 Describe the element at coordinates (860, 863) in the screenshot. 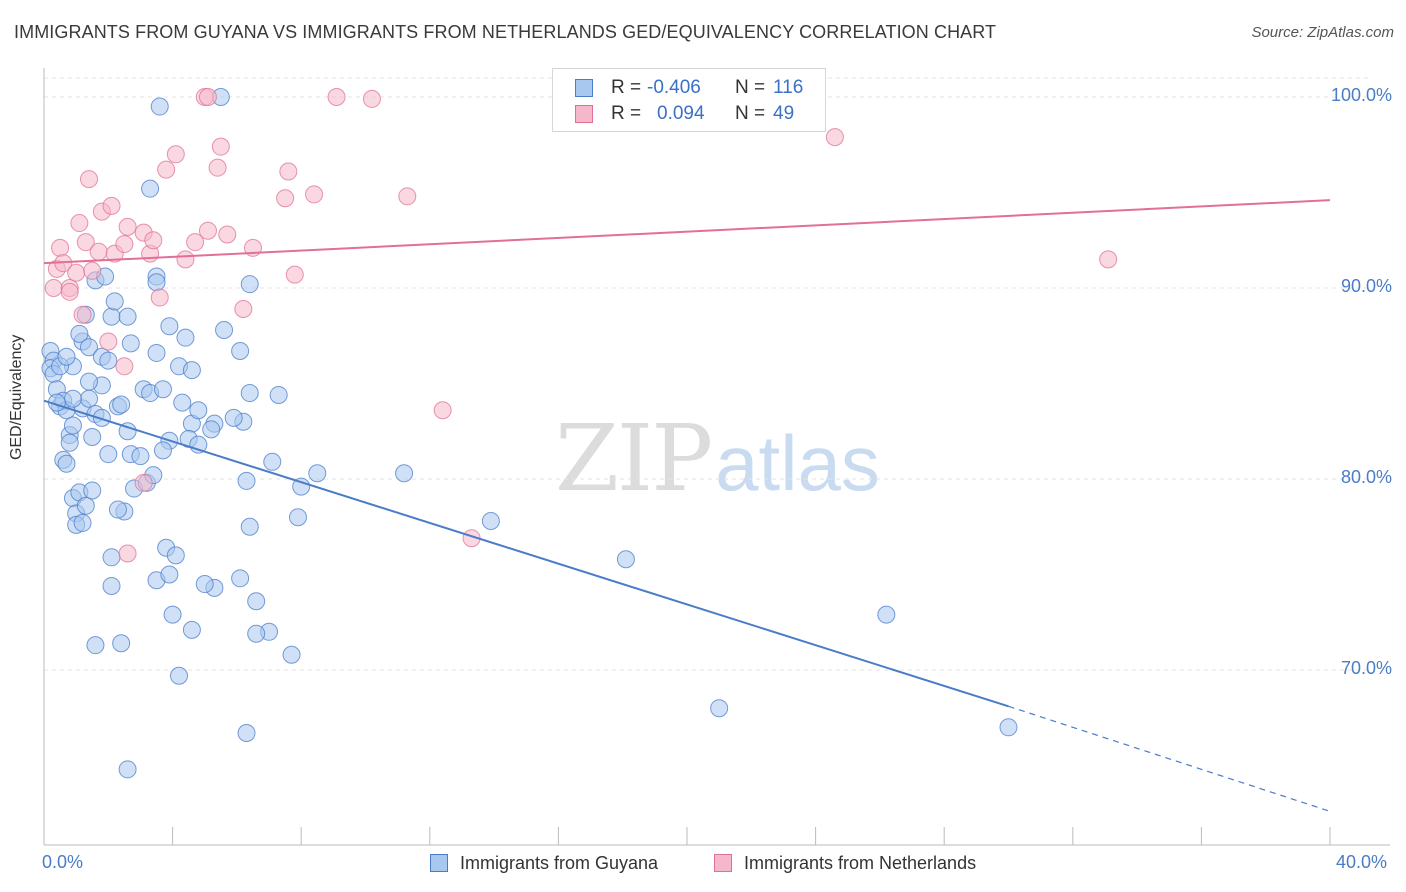

I see `netherlands-legend-label: Immigrants from Netherlands` at that location.